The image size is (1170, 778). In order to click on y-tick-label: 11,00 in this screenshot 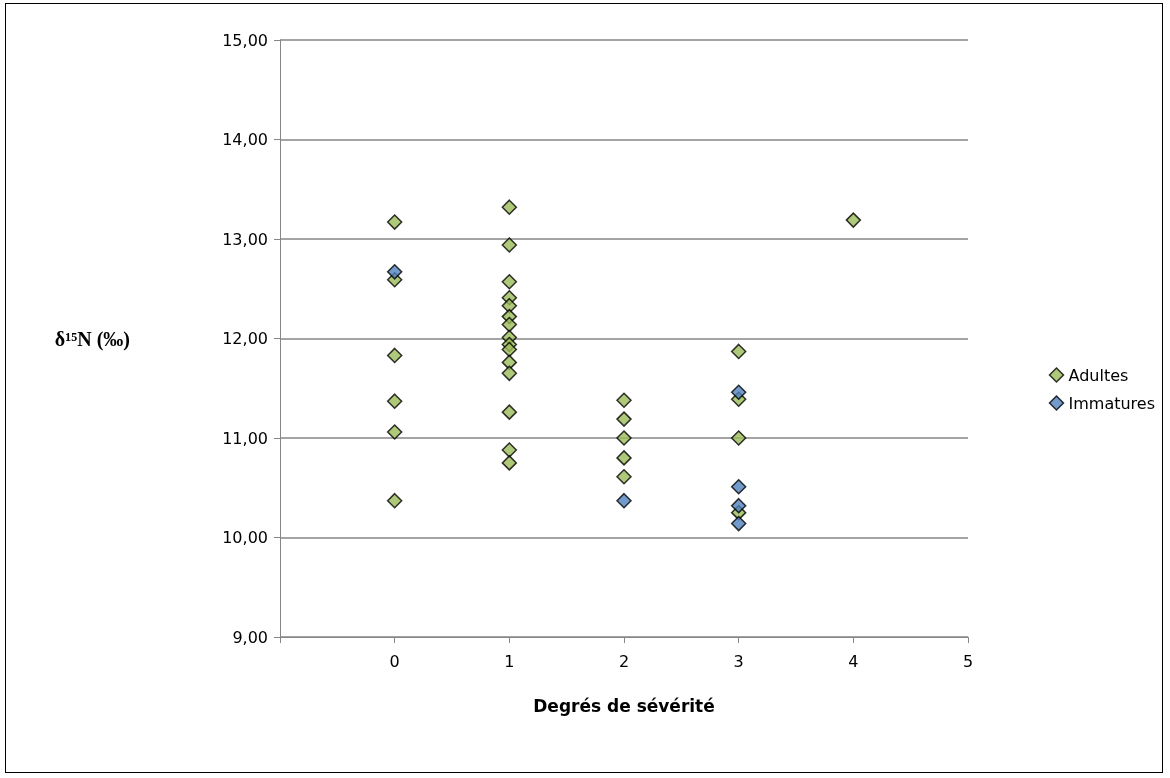, I will do `click(245, 438)`.